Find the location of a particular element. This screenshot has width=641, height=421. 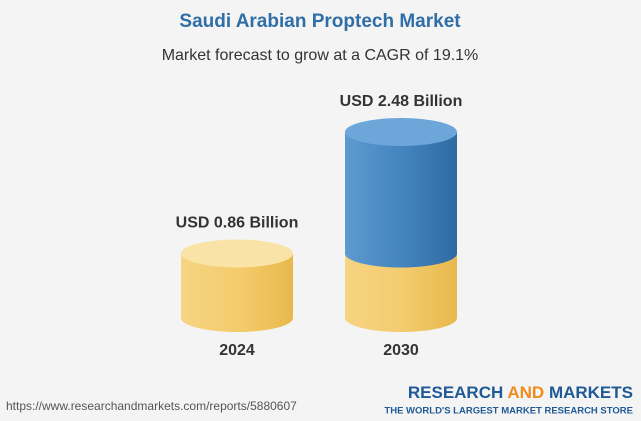

value-label: USD 0.86 Billion is located at coordinates (237, 223).